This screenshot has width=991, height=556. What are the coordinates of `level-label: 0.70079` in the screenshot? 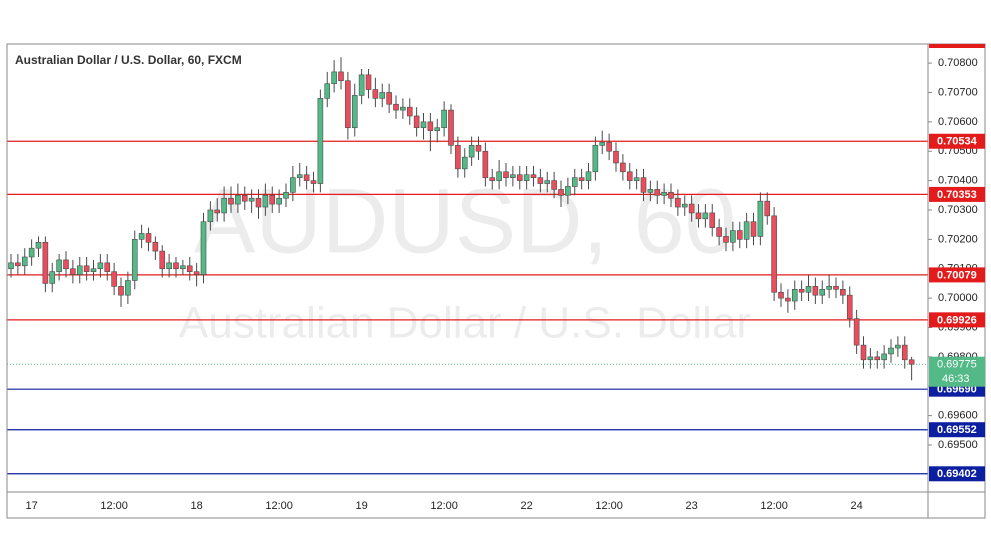 It's located at (957, 275).